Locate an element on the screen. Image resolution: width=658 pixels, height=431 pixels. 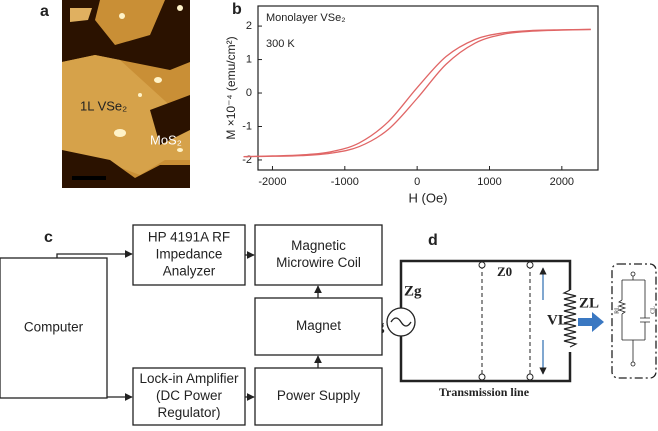
chart-title: Monolayer VSe₂ is located at coordinates (305, 18).